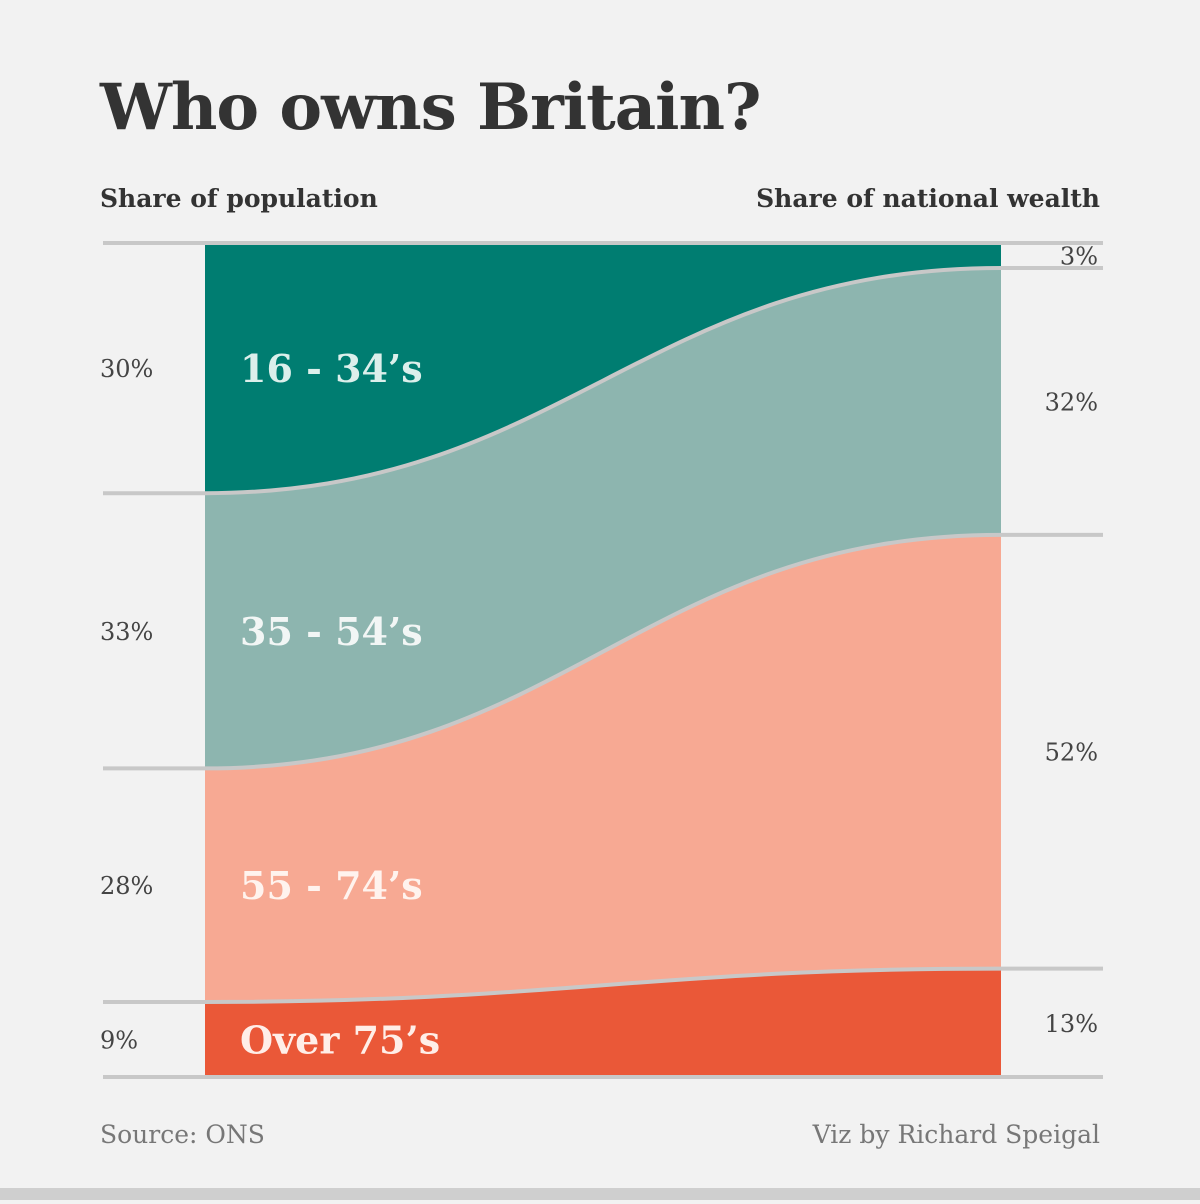 This screenshot has width=1200, height=1204. Describe the element at coordinates (1071, 402) in the screenshot. I see `right-value-label-1: 32%` at that location.